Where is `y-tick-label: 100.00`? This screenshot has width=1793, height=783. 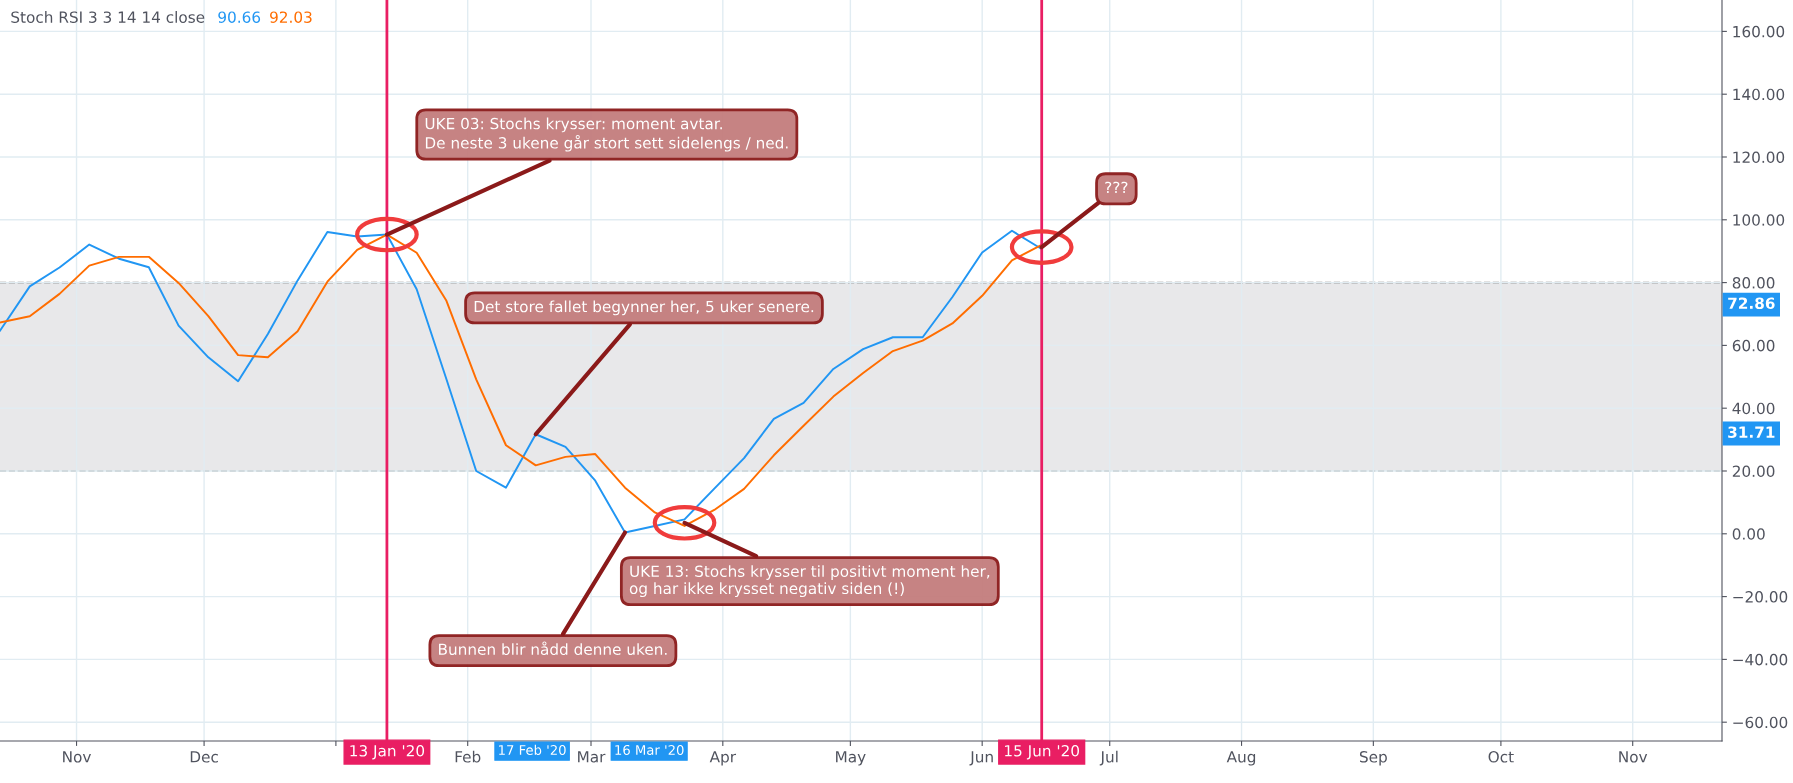 y-tick-label: 100.00 is located at coordinates (1759, 220).